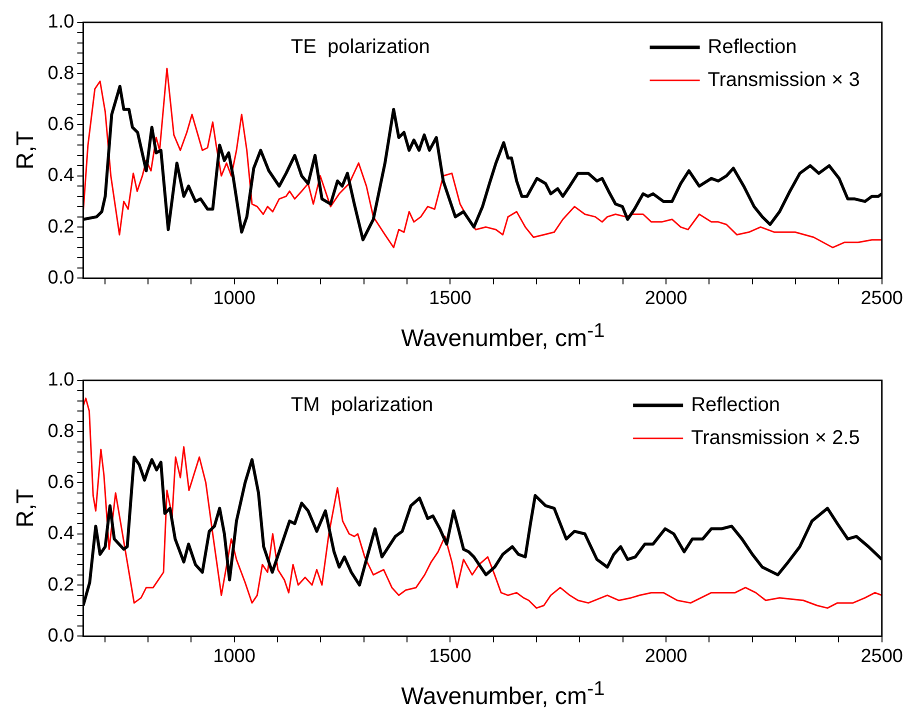 This screenshot has width=914, height=719. Describe the element at coordinates (360, 47) in the screenshot. I see `text: TE polarization` at that location.